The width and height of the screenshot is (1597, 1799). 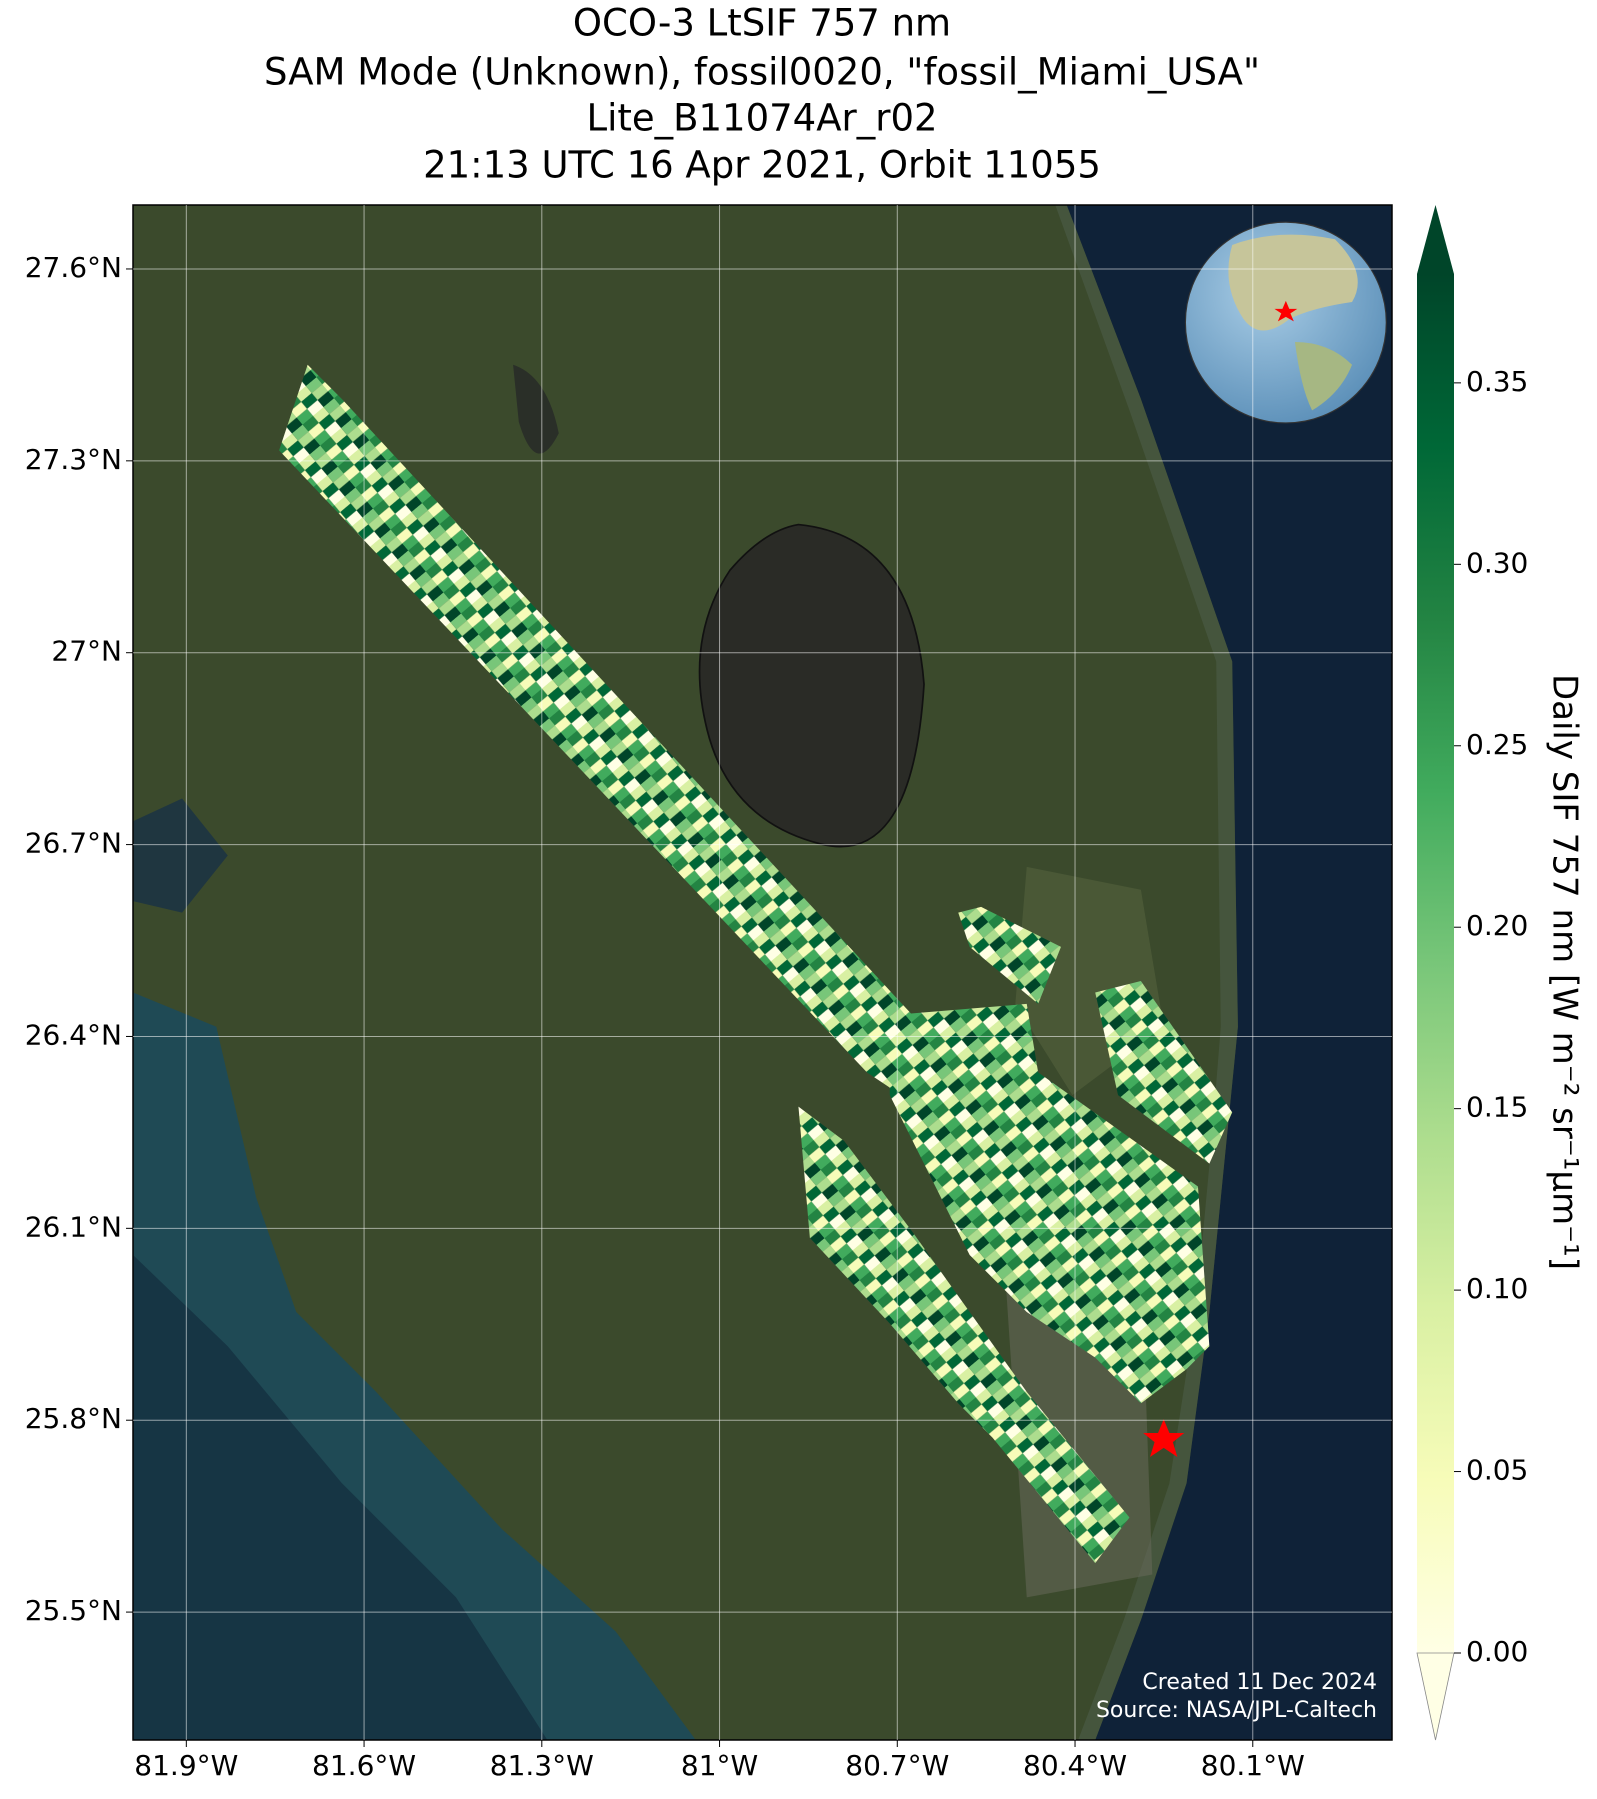 I want to click on y-tick-label: 26.7°N, so click(x=73, y=843).